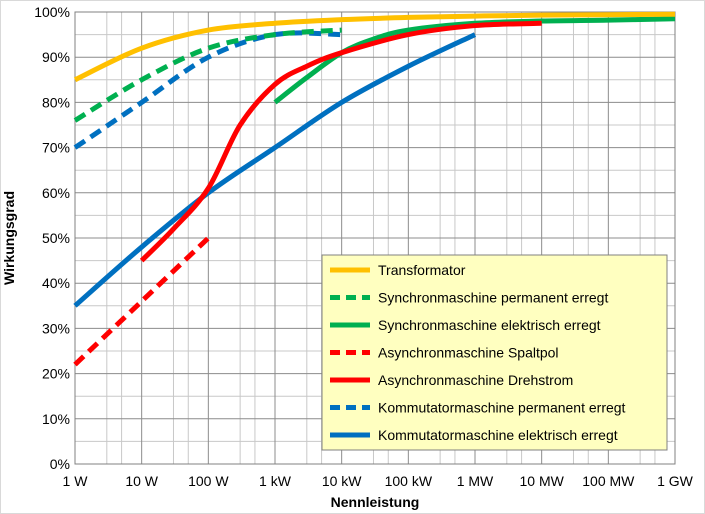 Image resolution: width=705 pixels, height=514 pixels. What do you see at coordinates (375, 502) in the screenshot?
I see `x-axis-title: Nennleistung` at bounding box center [375, 502].